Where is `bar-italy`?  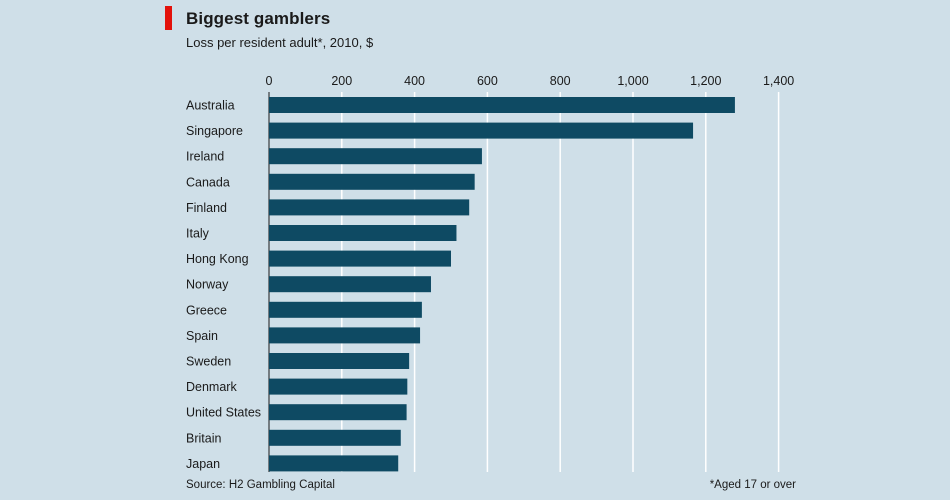
bar-italy is located at coordinates (363, 233).